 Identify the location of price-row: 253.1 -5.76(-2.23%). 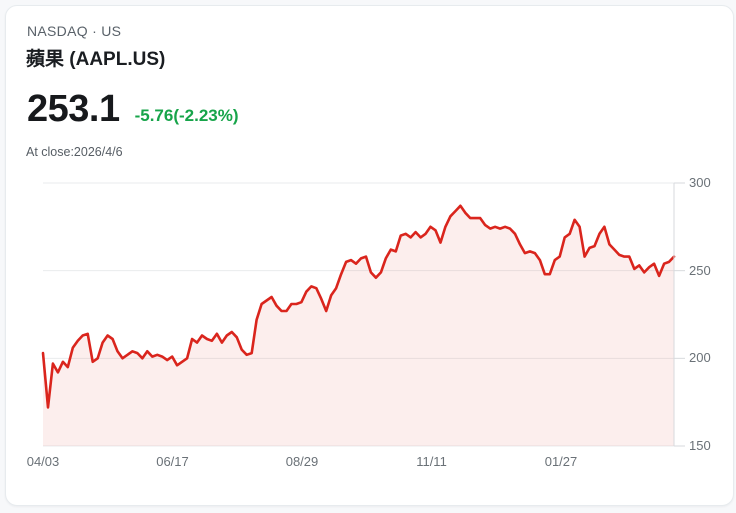
(133, 109).